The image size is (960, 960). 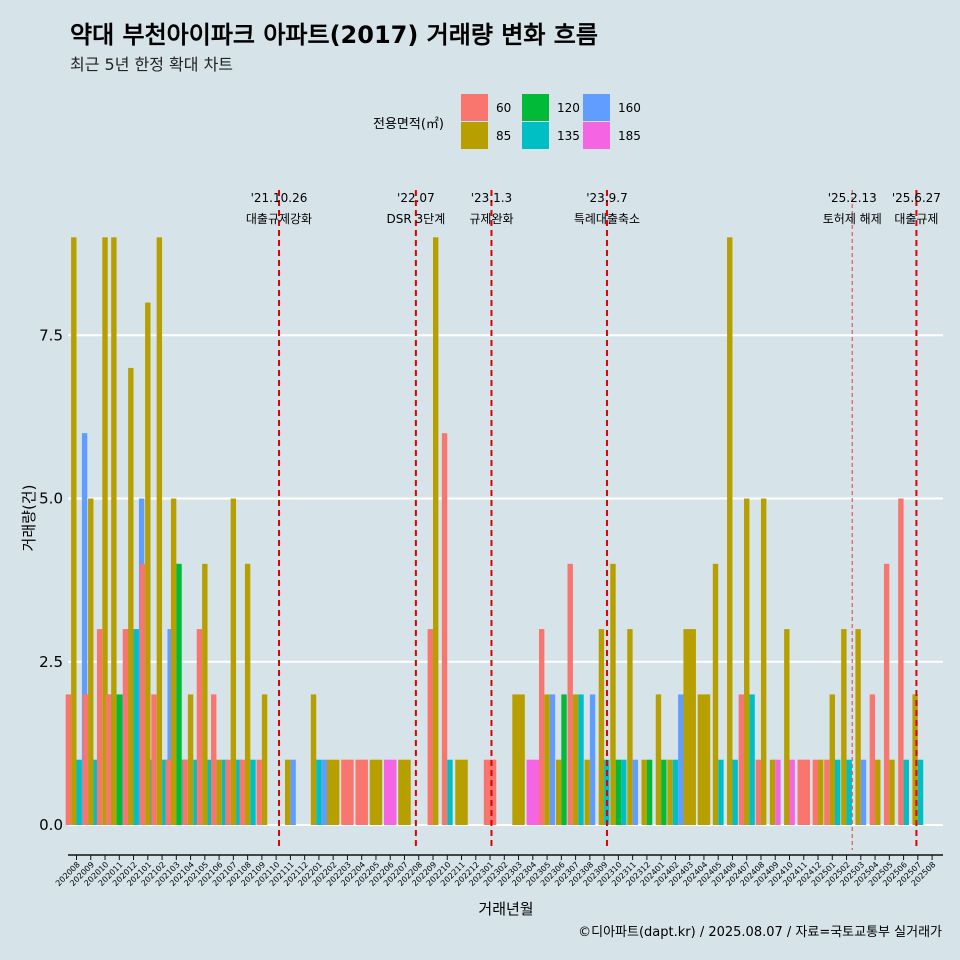 What do you see at coordinates (852, 198) in the screenshot?
I see `event-date: '25.2.13` at bounding box center [852, 198].